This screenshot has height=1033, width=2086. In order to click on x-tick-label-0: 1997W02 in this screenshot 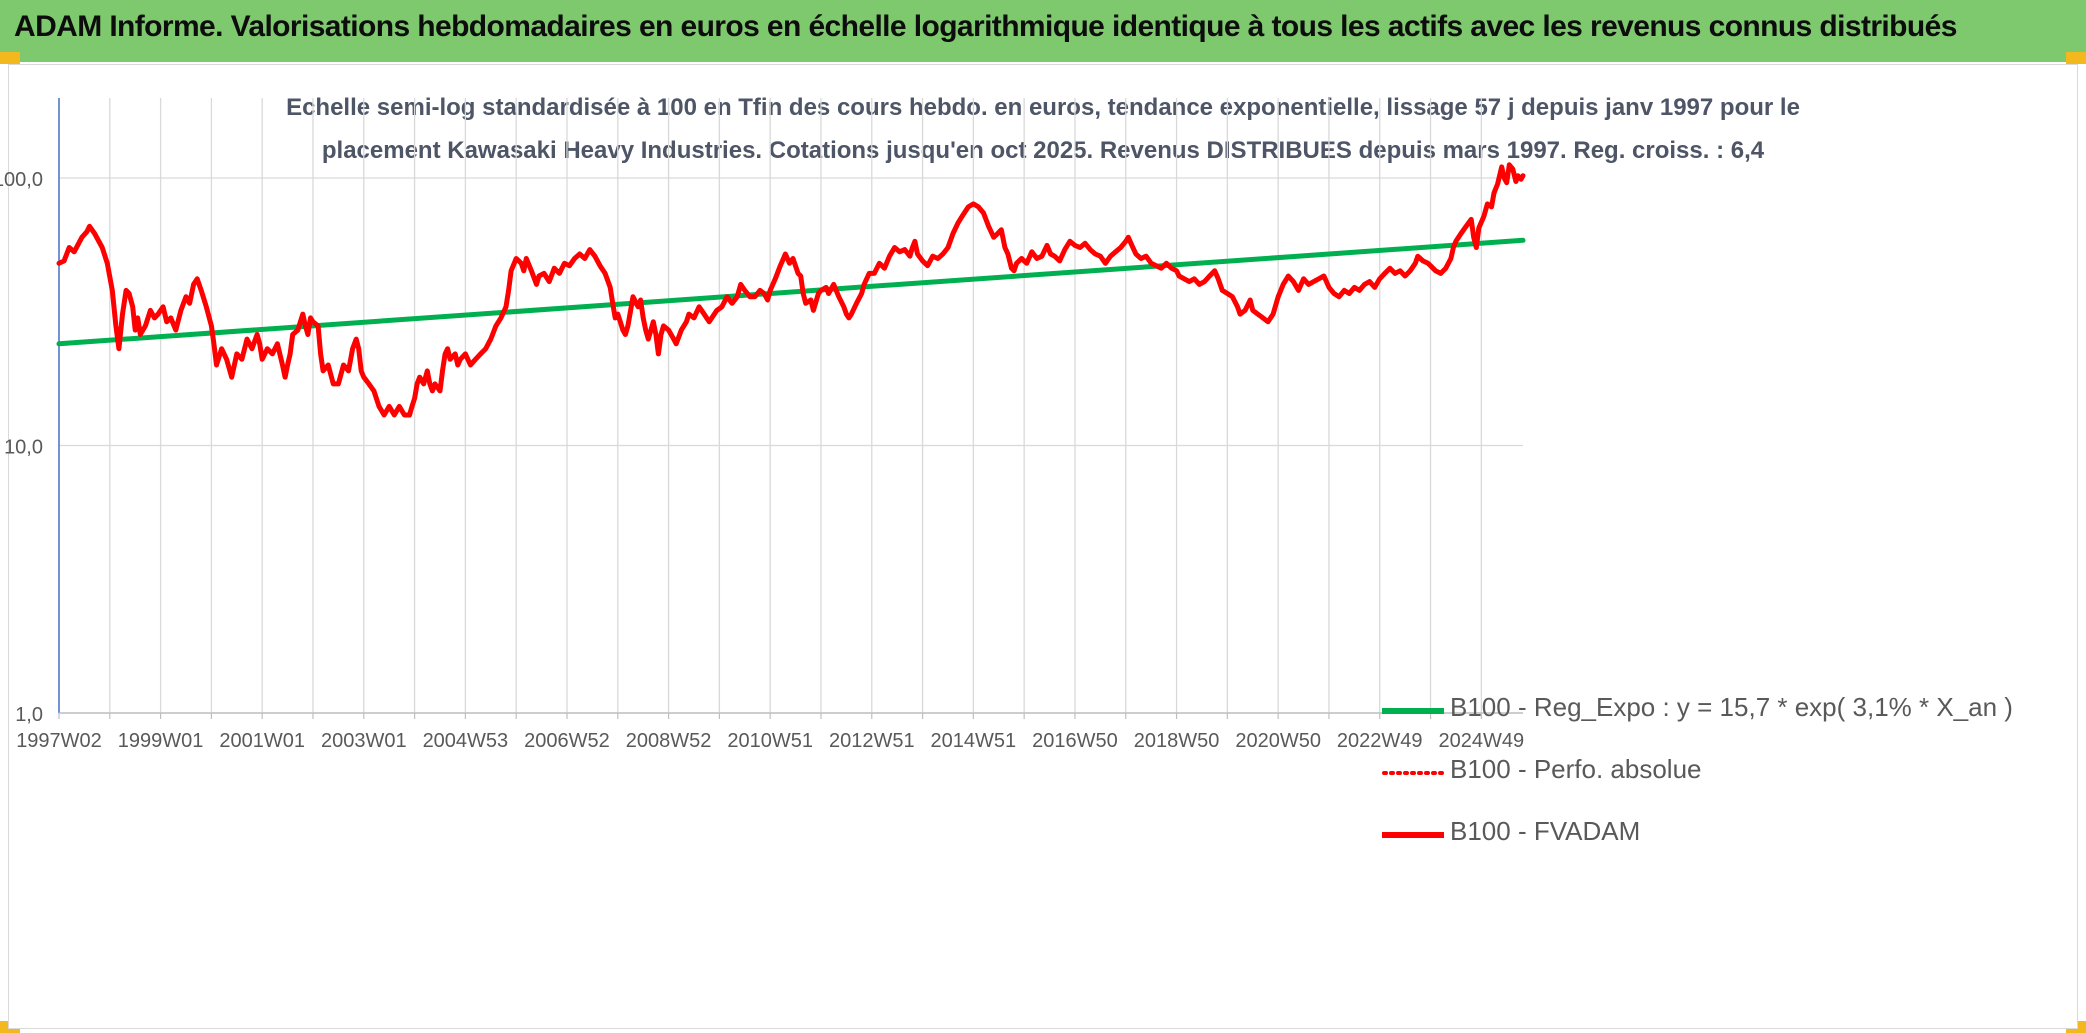, I will do `click(59, 741)`.